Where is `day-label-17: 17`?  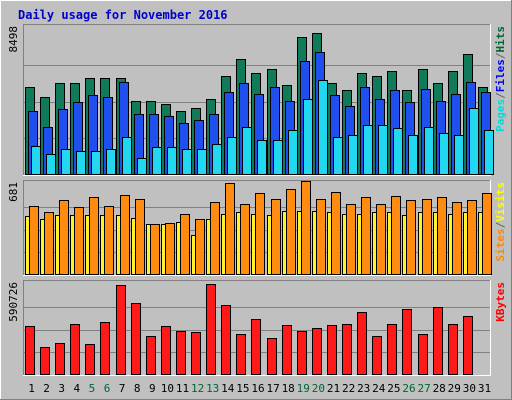 day-label-17: 17 is located at coordinates (272, 388).